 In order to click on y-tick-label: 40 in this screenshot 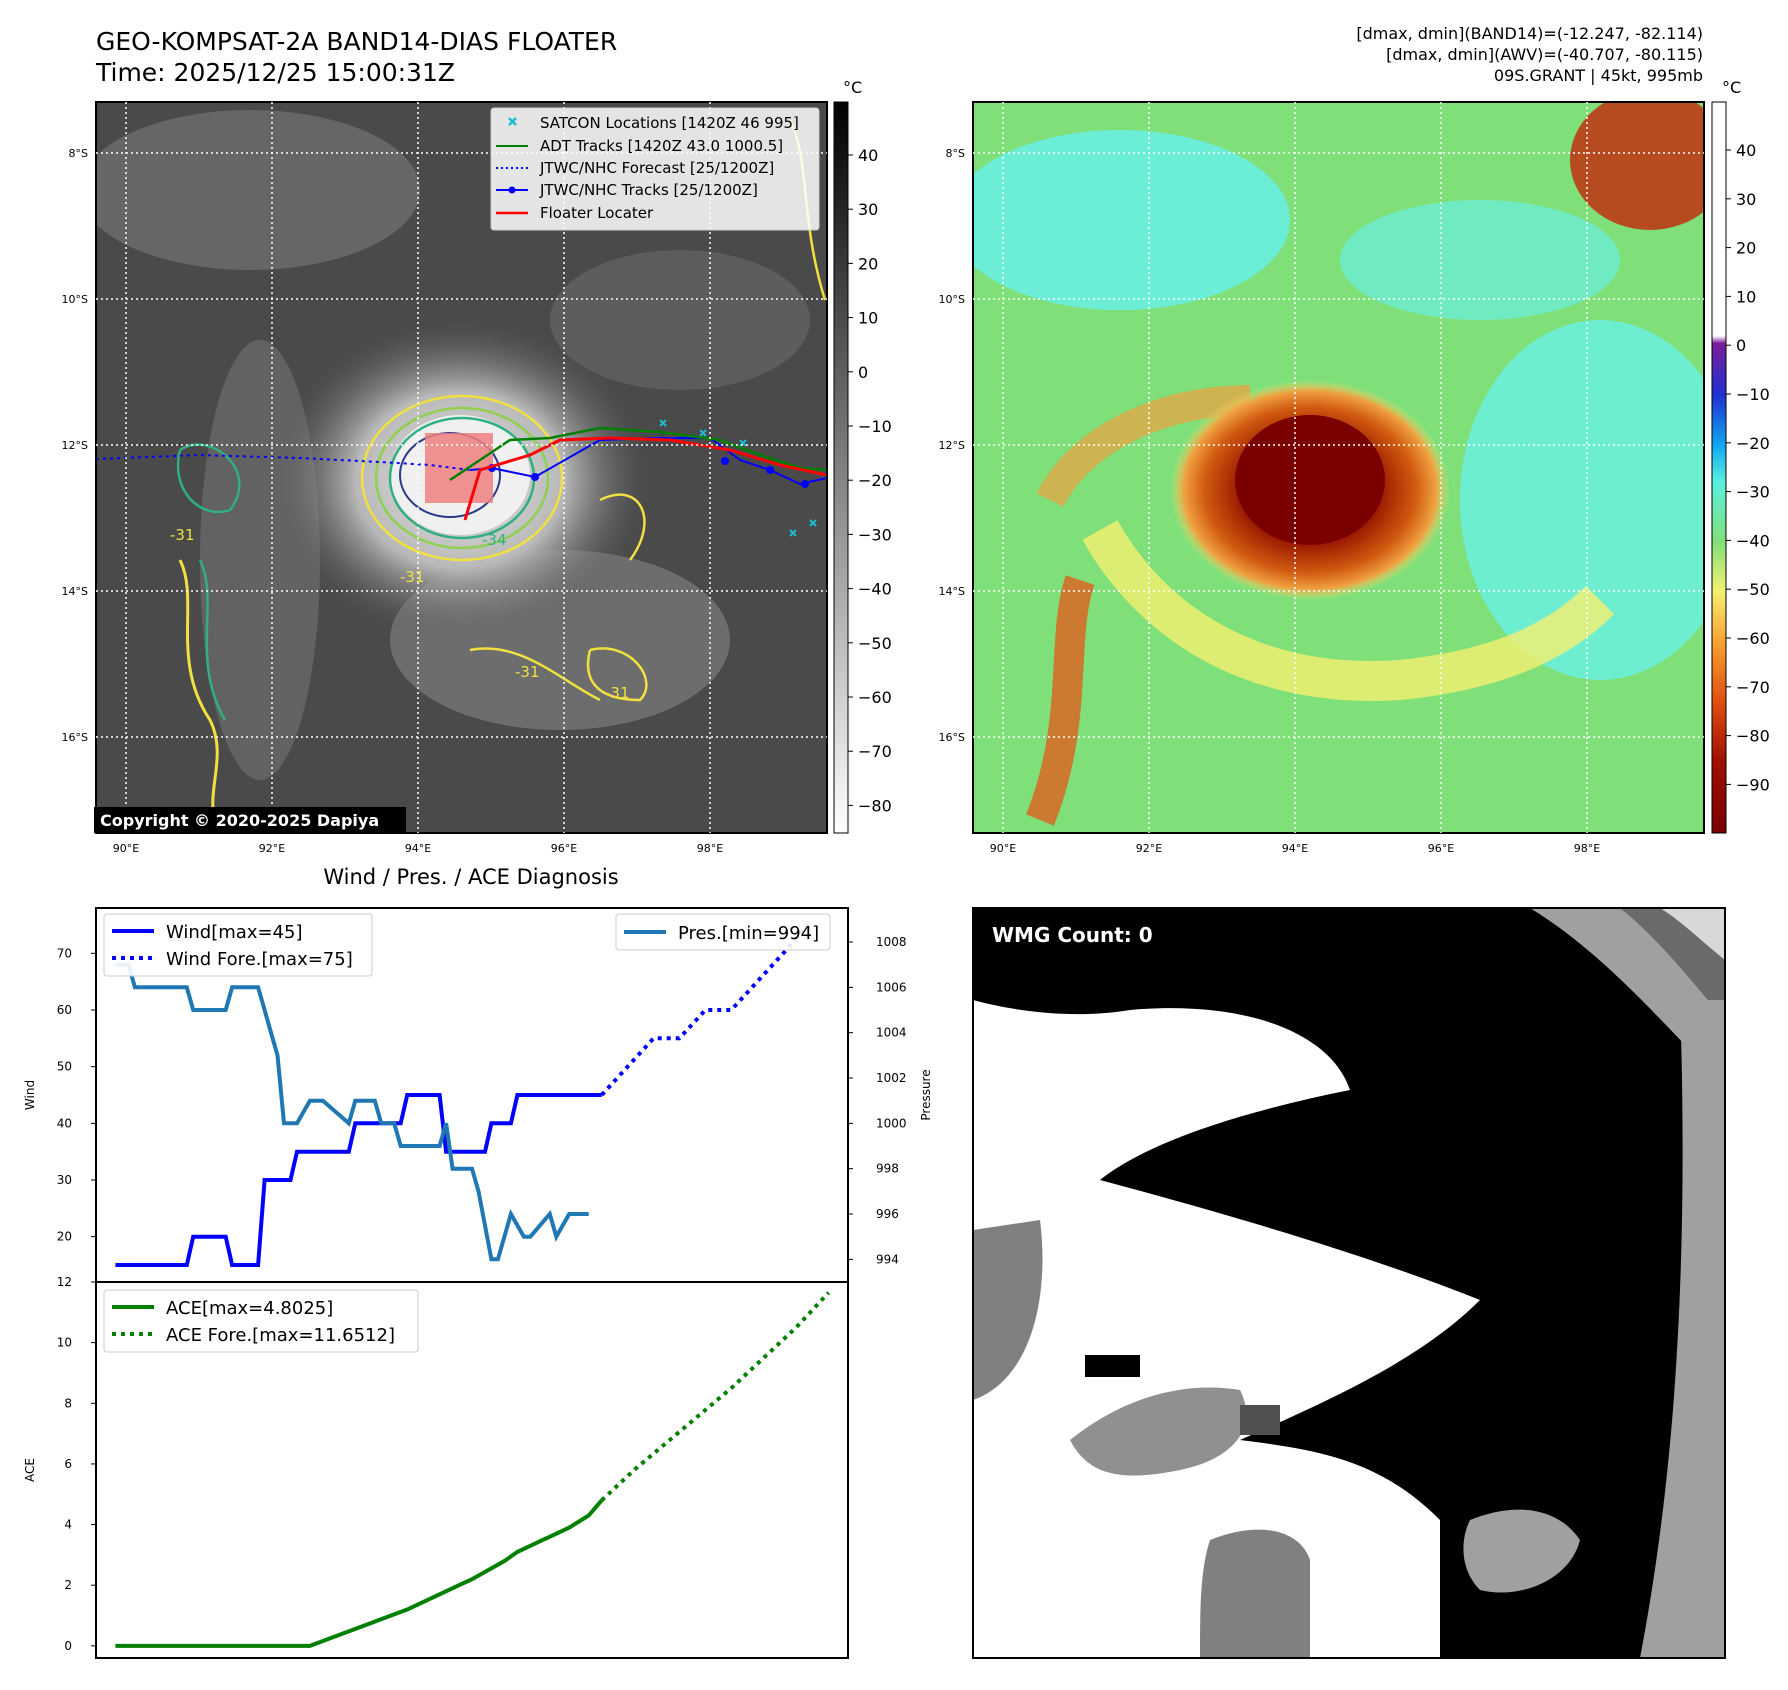, I will do `click(64, 1123)`.